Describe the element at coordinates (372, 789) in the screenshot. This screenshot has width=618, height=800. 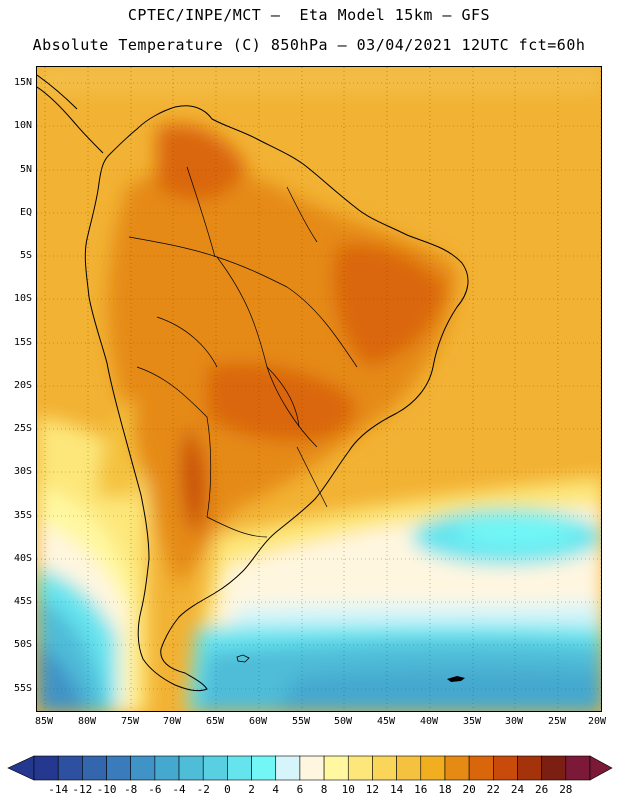
I see `colorbar-tick-label: 12` at that location.